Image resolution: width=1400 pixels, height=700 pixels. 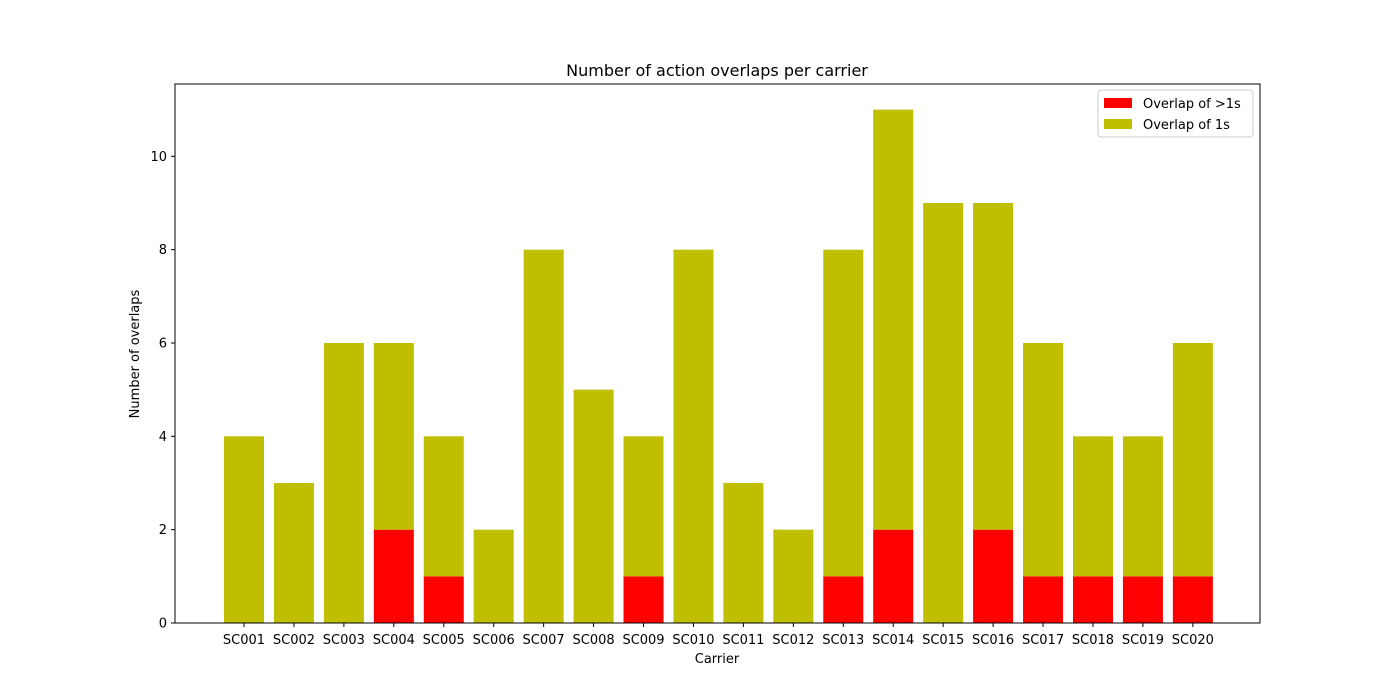 What do you see at coordinates (1186, 125) in the screenshot?
I see `legend-label: Overlap of 1s` at bounding box center [1186, 125].